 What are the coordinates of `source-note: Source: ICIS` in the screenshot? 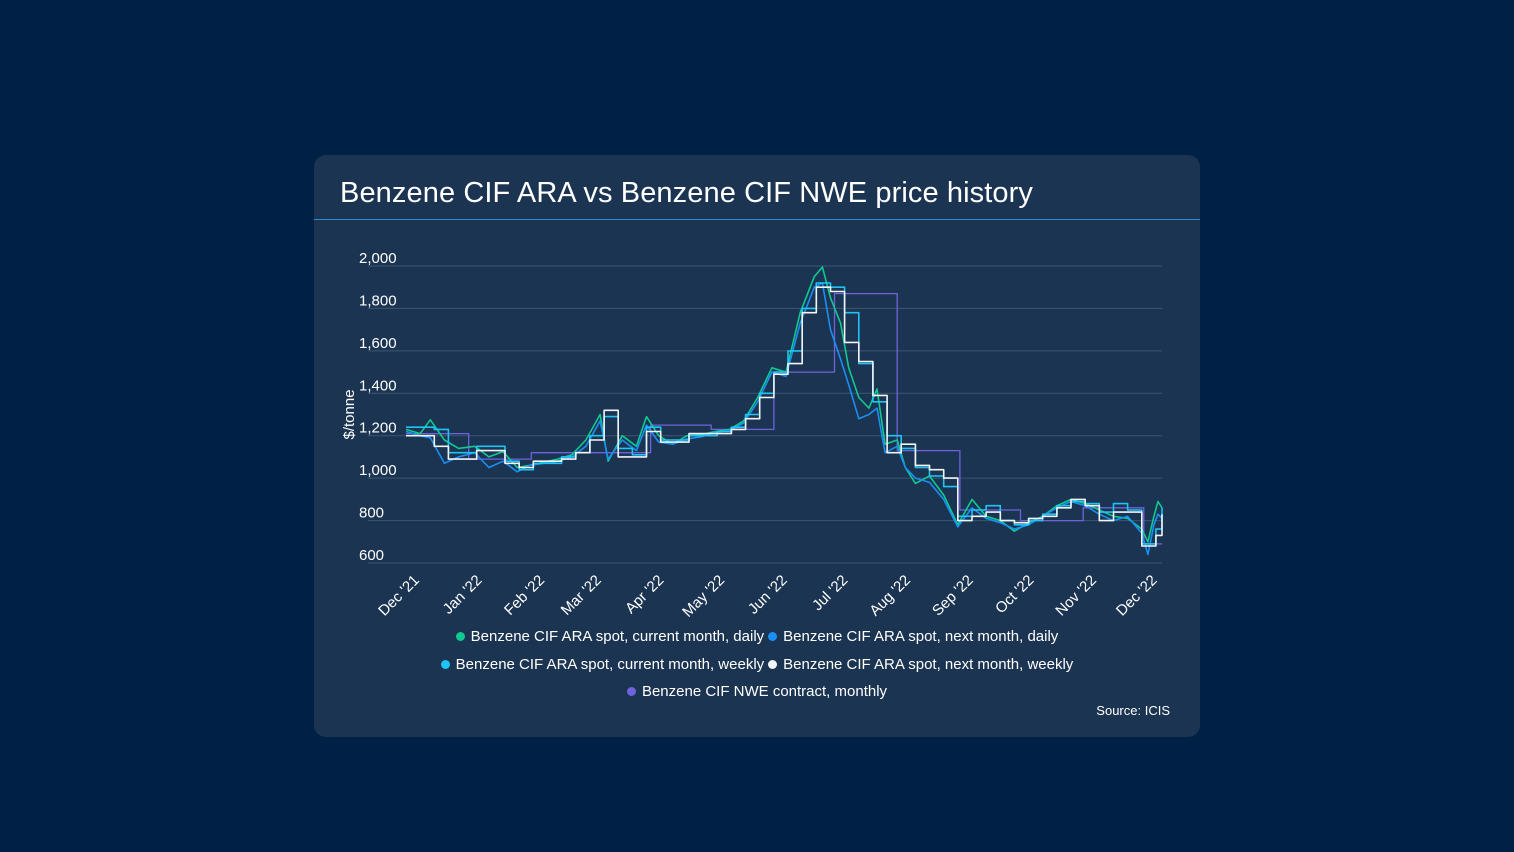 It's located at (1133, 710).